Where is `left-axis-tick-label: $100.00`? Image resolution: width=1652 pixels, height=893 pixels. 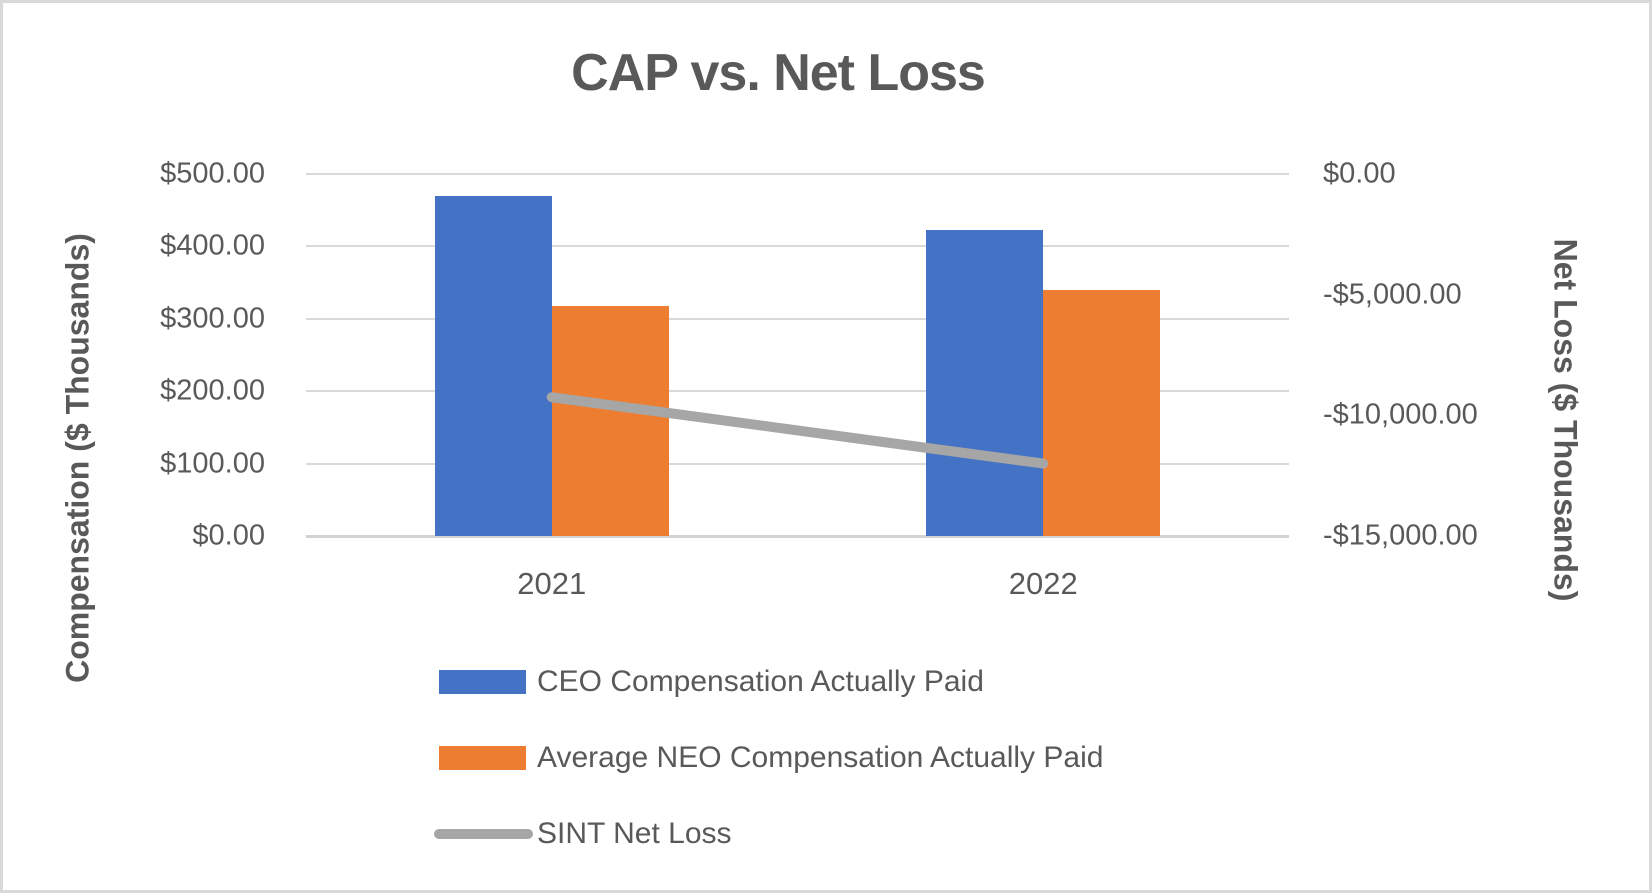 left-axis-tick-label: $100.00 is located at coordinates (212, 463).